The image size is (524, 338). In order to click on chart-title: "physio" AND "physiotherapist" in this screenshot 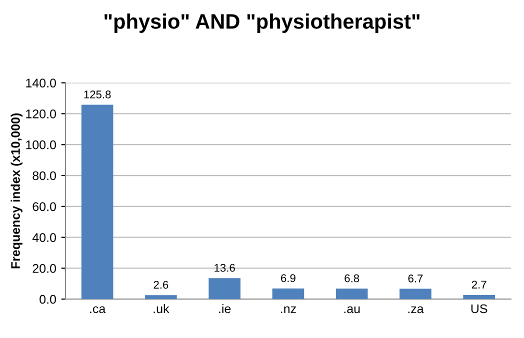, I will do `click(262, 23)`.